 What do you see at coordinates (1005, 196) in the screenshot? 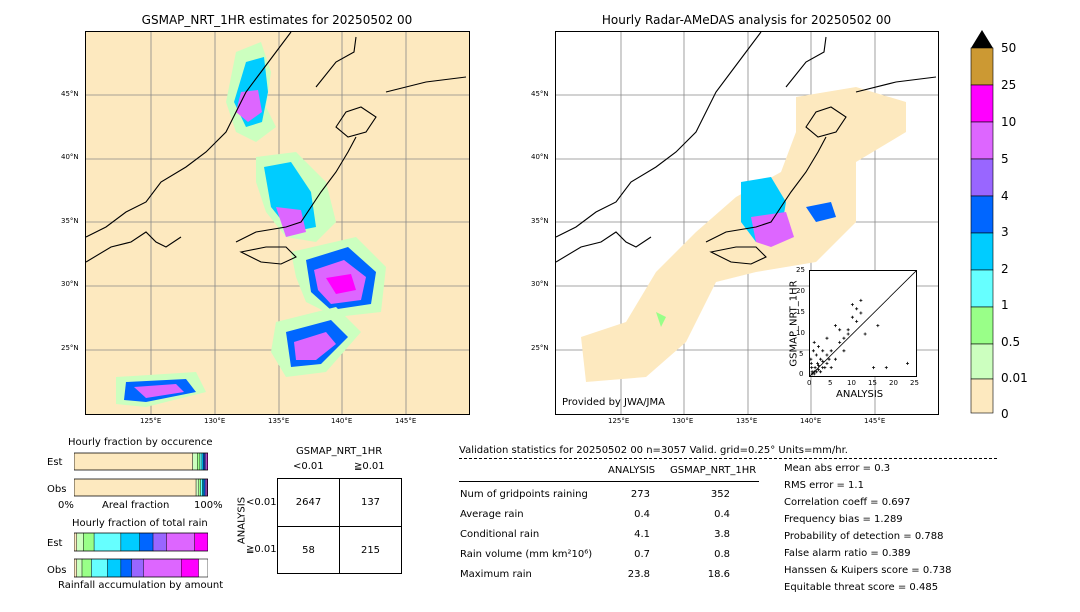
I see `colorbar-label-4: 4` at bounding box center [1005, 196].